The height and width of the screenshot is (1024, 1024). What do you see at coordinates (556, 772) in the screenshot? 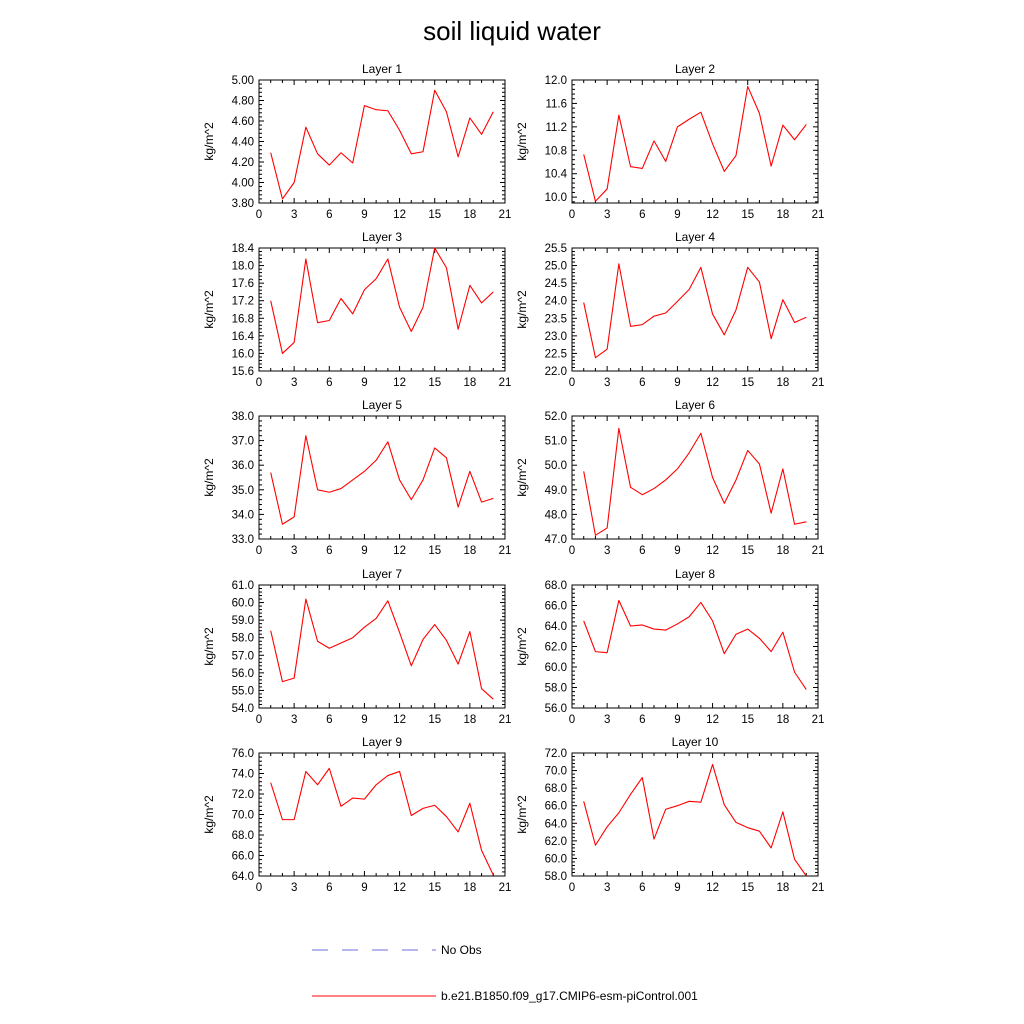
I see `y-tick-label: 70.0` at bounding box center [556, 772].